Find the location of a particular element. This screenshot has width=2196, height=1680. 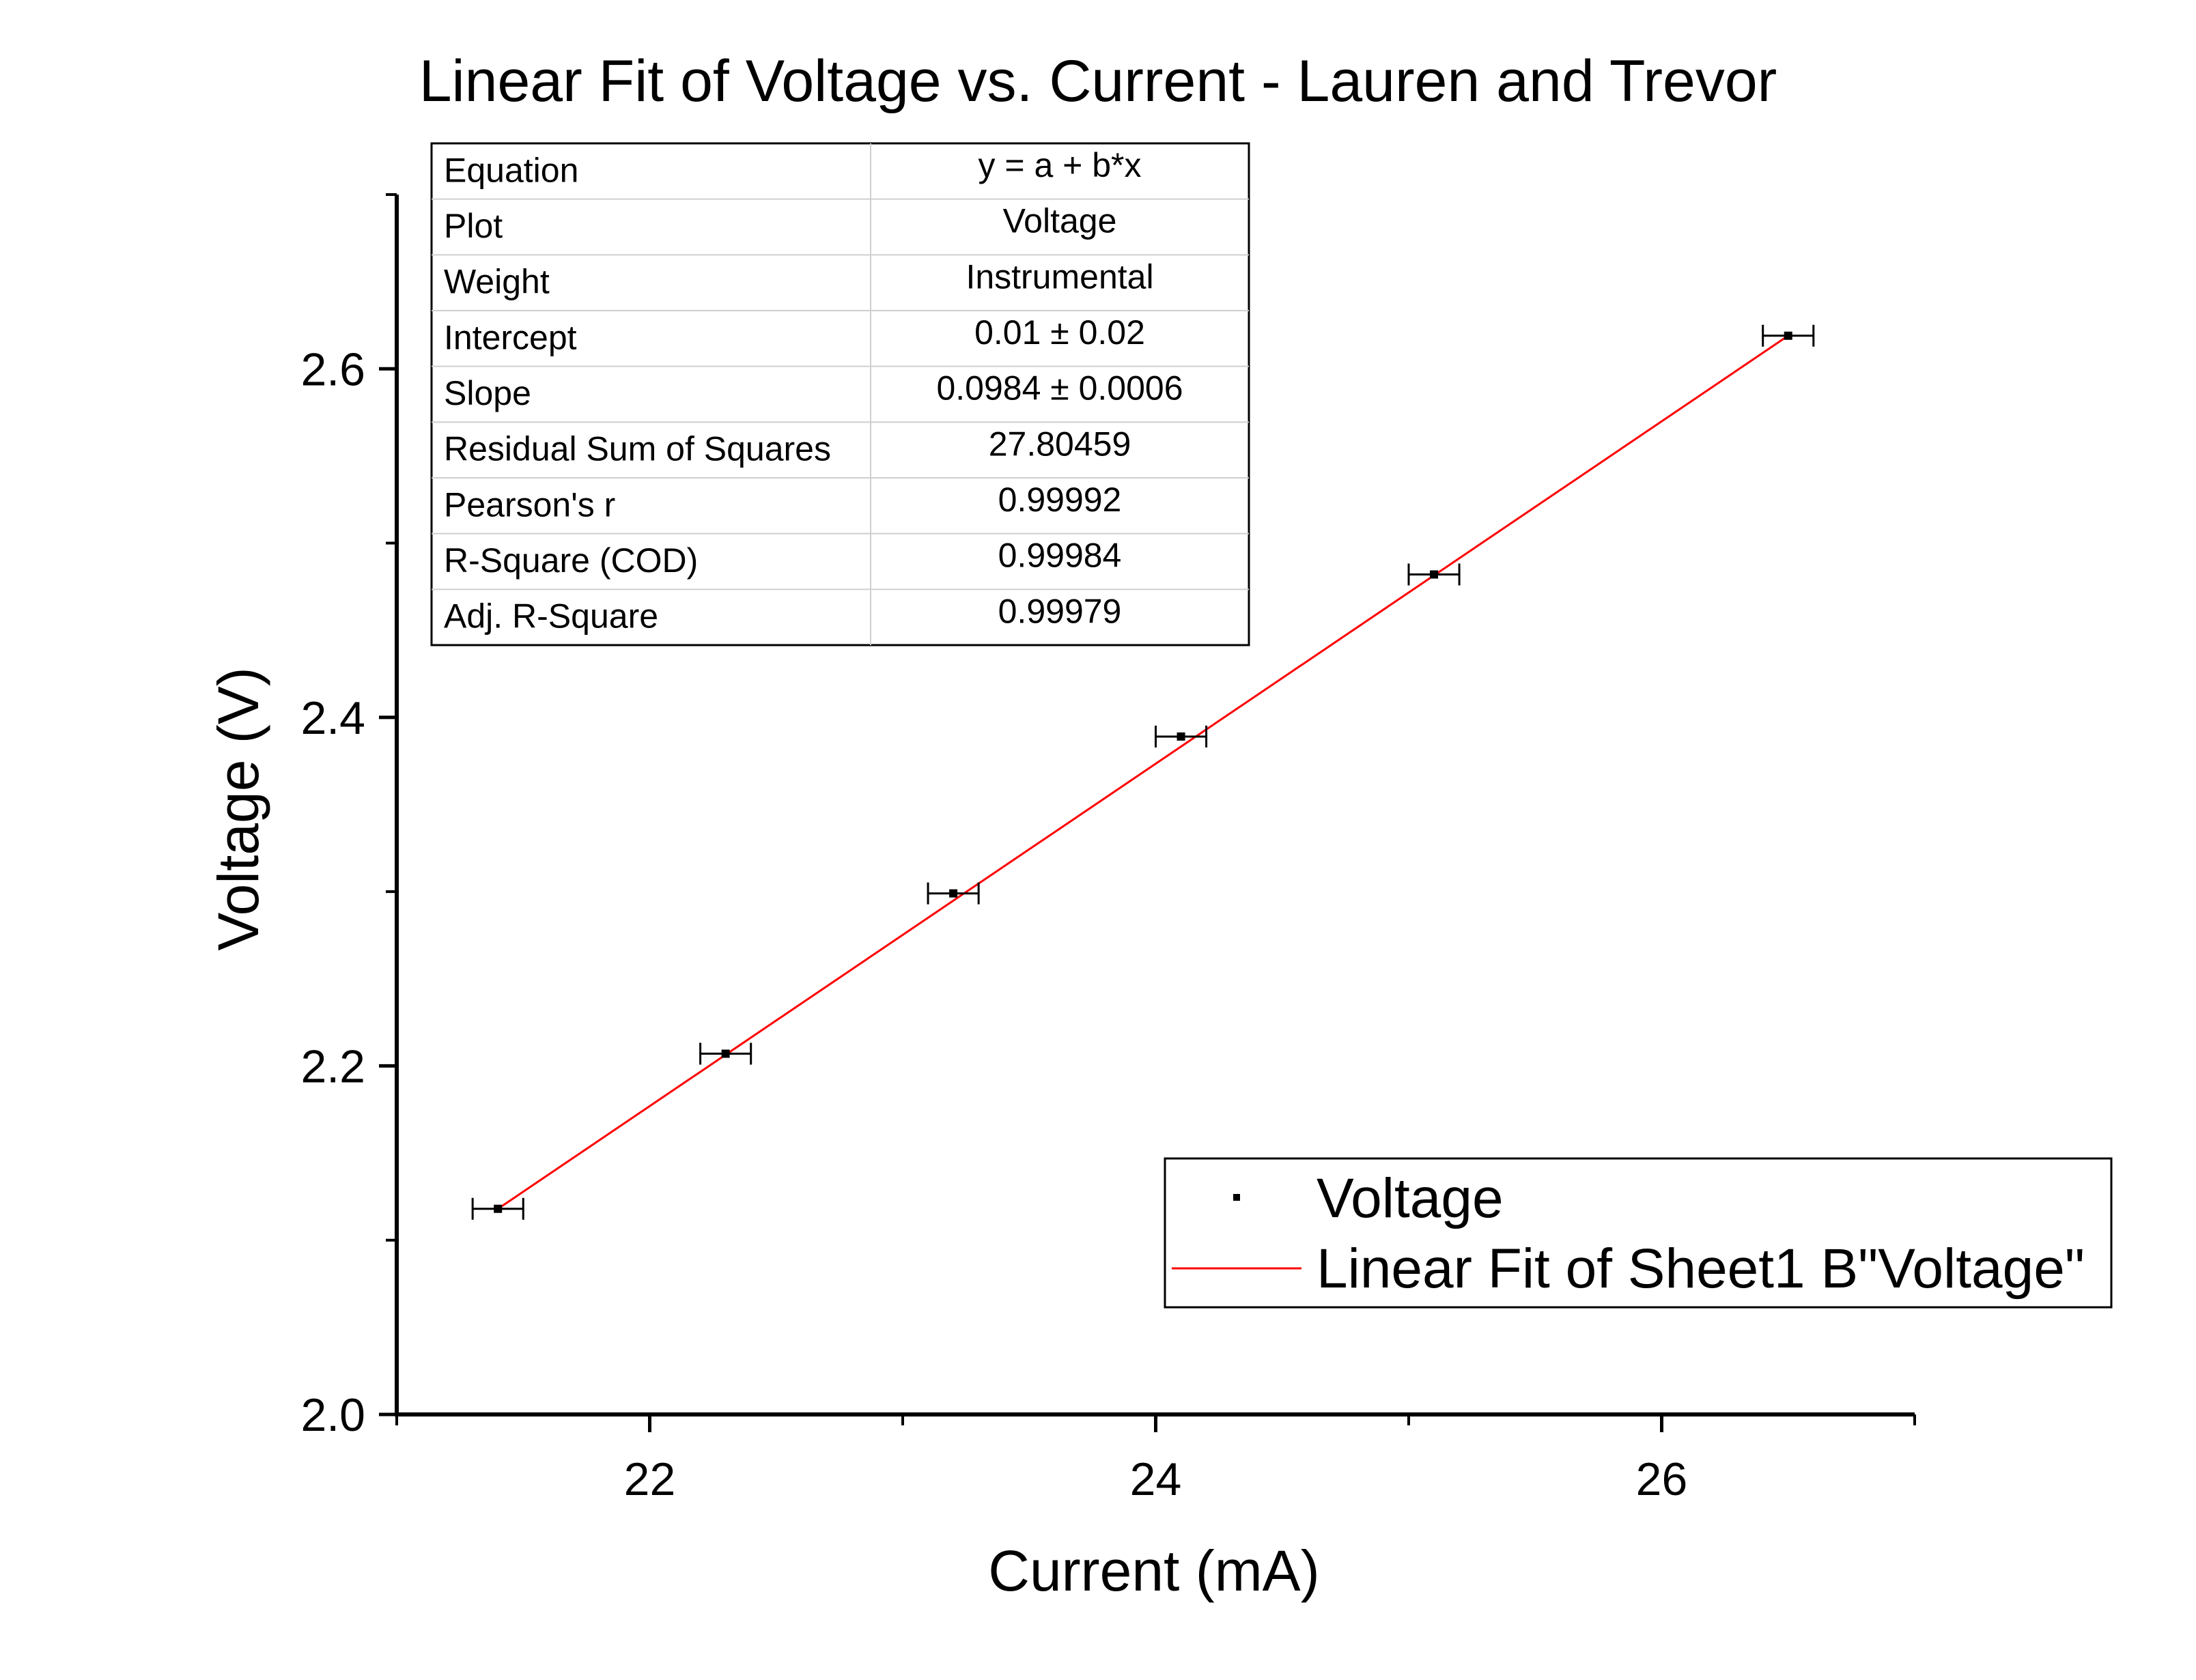

fit-table-label: Pearson's r is located at coordinates (529, 504).